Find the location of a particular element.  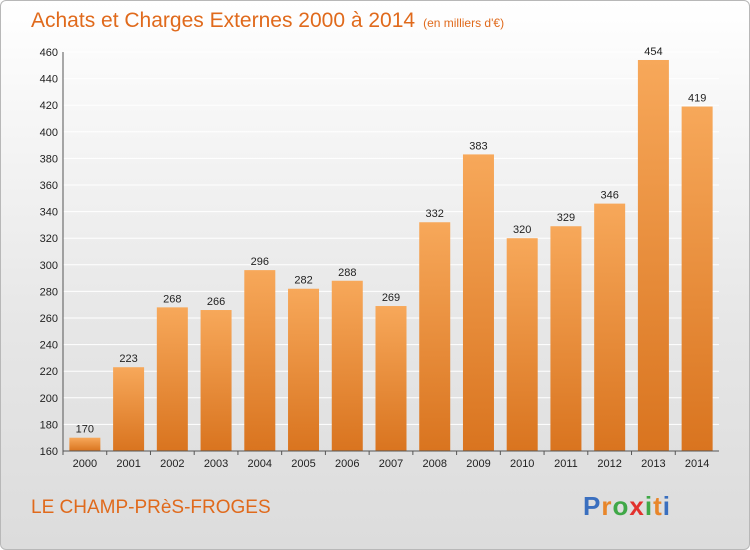

chart-unit: (en milliers d'€) is located at coordinates (464, 23).